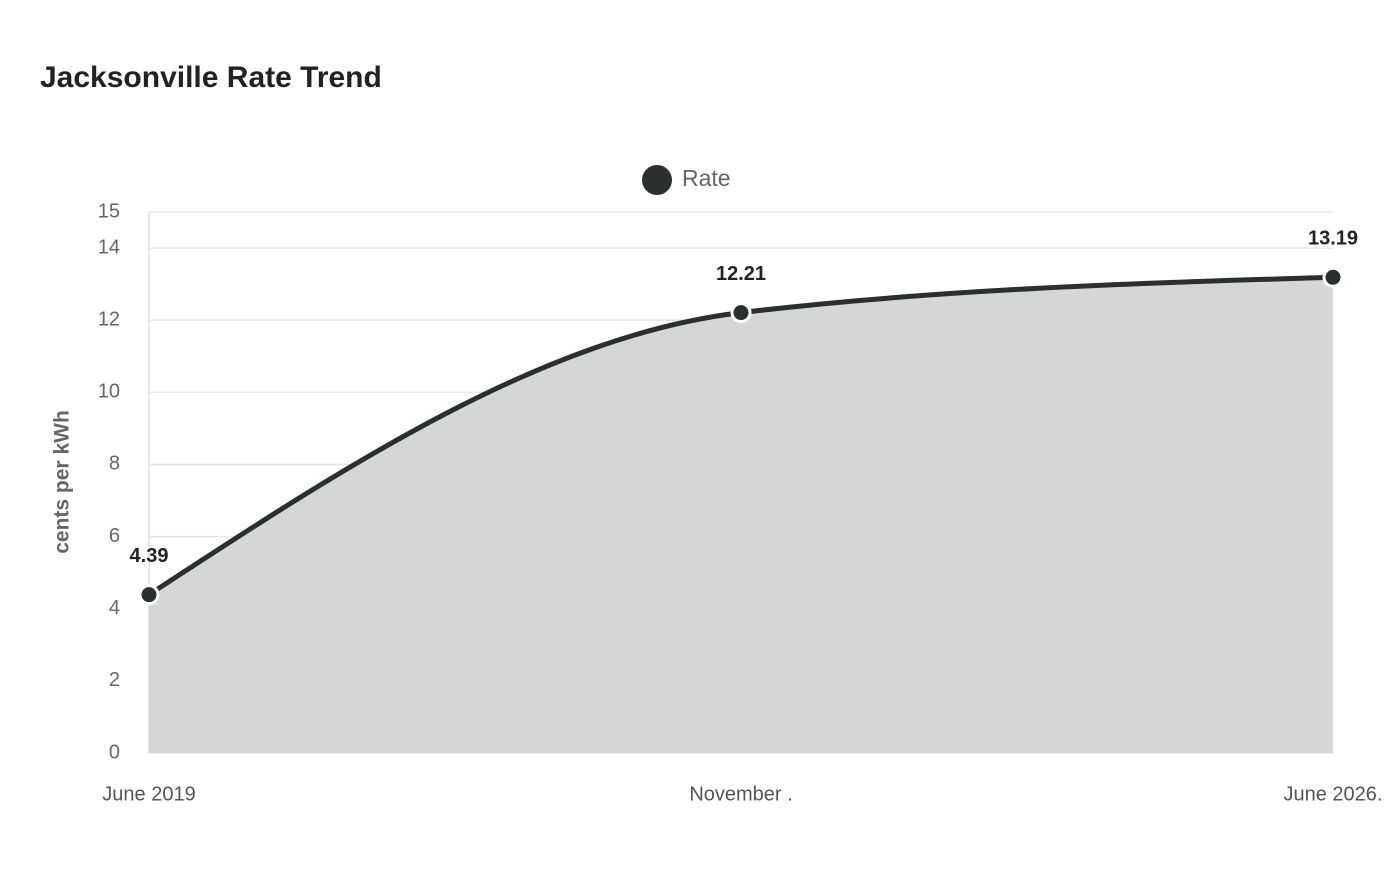 The width and height of the screenshot is (1400, 880). What do you see at coordinates (109, 247) in the screenshot?
I see `y-tick-label: 14` at bounding box center [109, 247].